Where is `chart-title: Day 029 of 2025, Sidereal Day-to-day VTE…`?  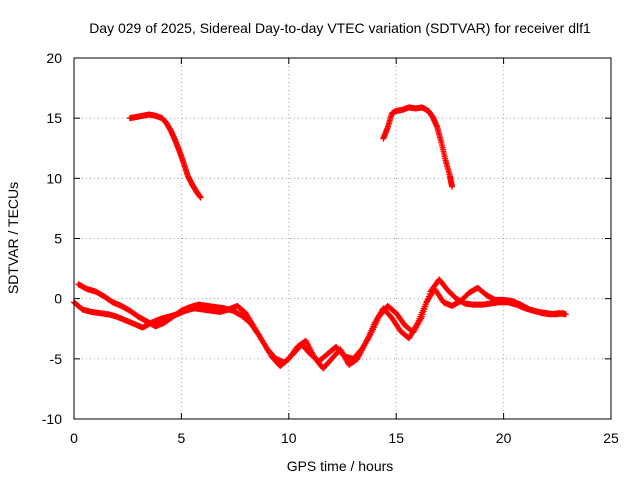 chart-title: Day 029 of 2025, Sidereal Day-to-day VTE… is located at coordinates (340, 28).